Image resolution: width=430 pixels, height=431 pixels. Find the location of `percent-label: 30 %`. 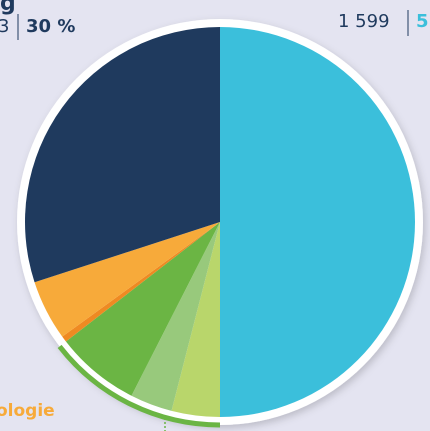

percent-label: 30 % is located at coordinates (50, 26).